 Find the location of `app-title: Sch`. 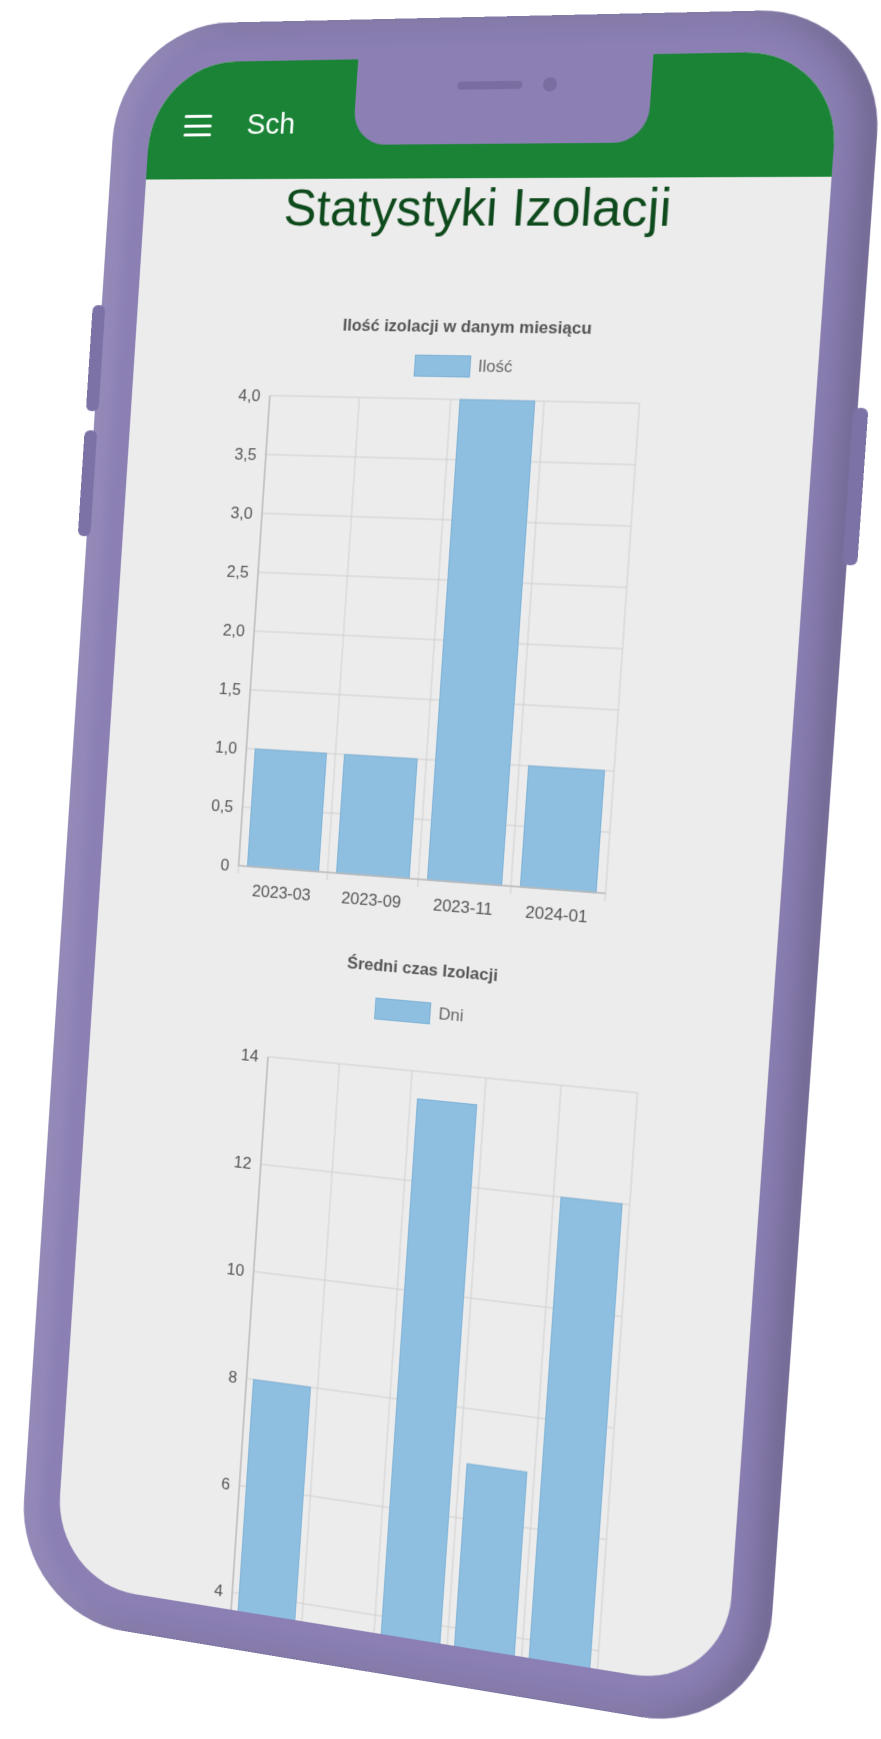

app-title: Sch is located at coordinates (271, 124).